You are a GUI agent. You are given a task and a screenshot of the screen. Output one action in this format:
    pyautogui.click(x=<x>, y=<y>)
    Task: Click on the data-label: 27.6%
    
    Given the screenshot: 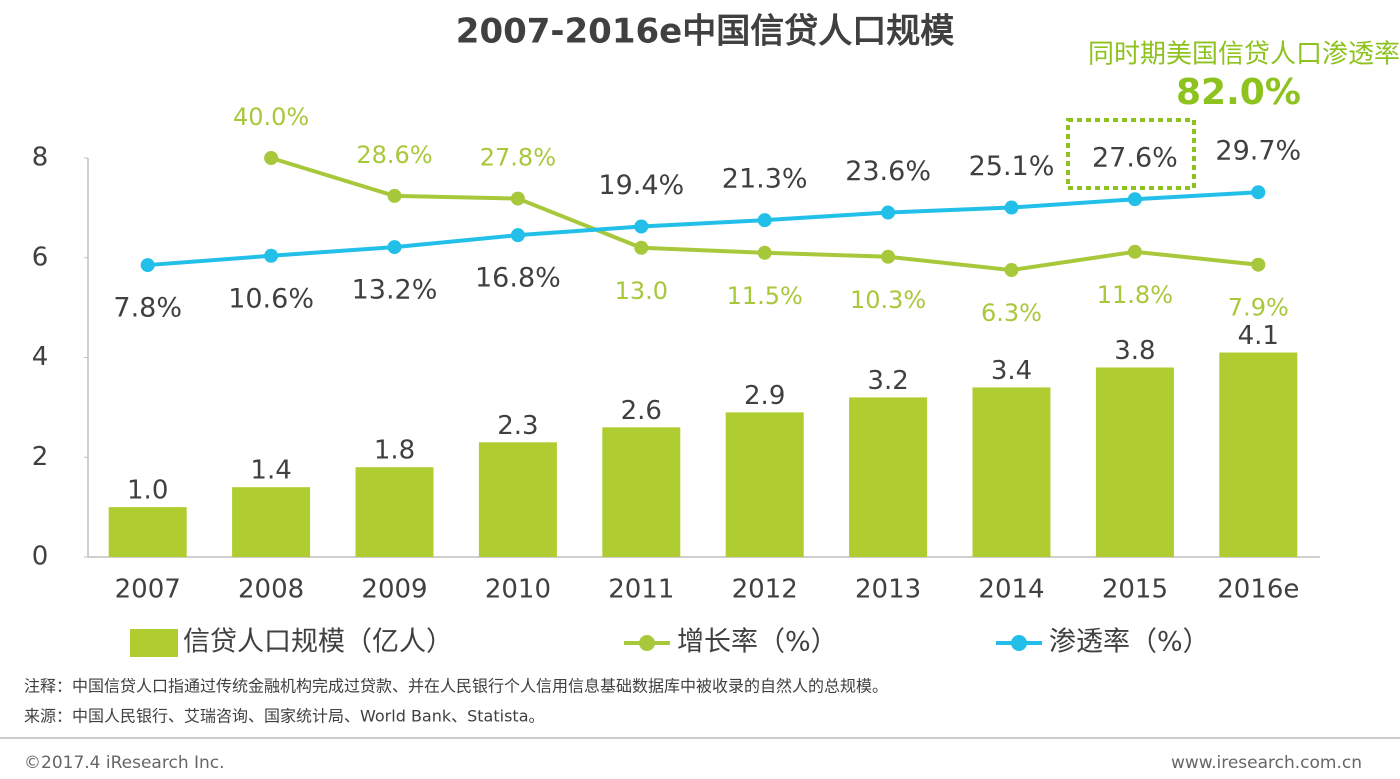 What is the action you would take?
    pyautogui.click(x=1135, y=158)
    